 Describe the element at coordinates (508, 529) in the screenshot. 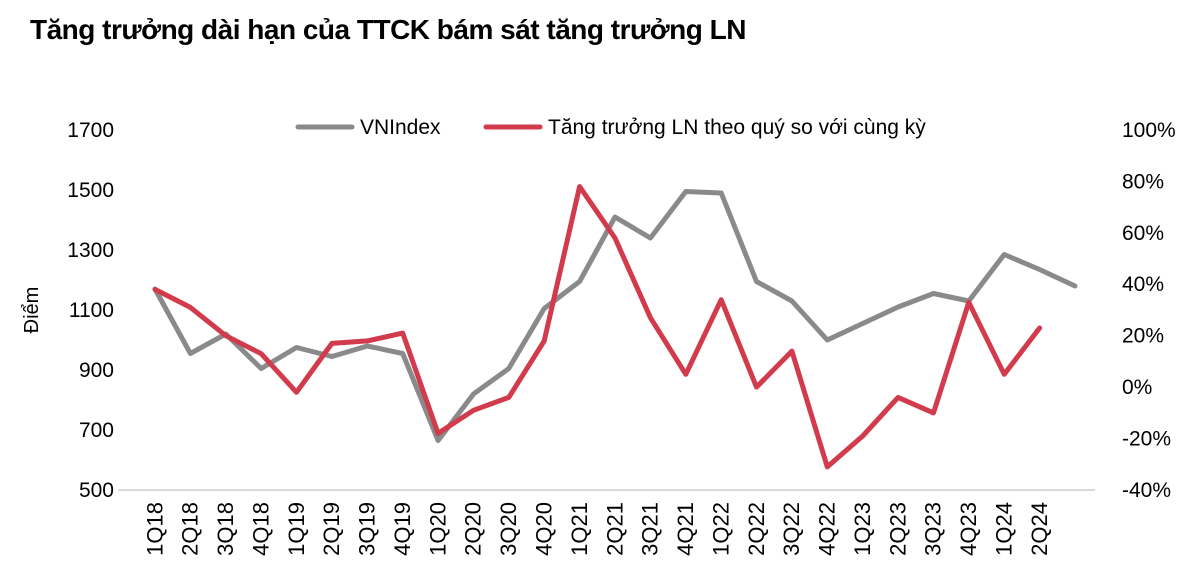

I see `x-axis-tick-label: 3Q20` at that location.